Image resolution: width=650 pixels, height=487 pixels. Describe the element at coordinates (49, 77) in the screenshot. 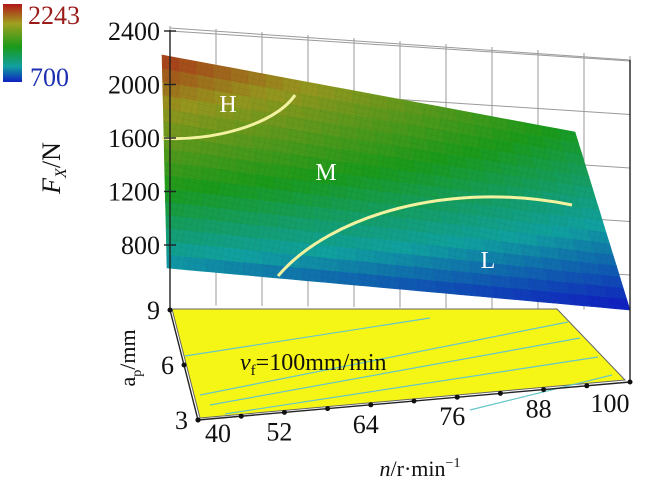

I see `colorbar-min-label: 700` at that location.